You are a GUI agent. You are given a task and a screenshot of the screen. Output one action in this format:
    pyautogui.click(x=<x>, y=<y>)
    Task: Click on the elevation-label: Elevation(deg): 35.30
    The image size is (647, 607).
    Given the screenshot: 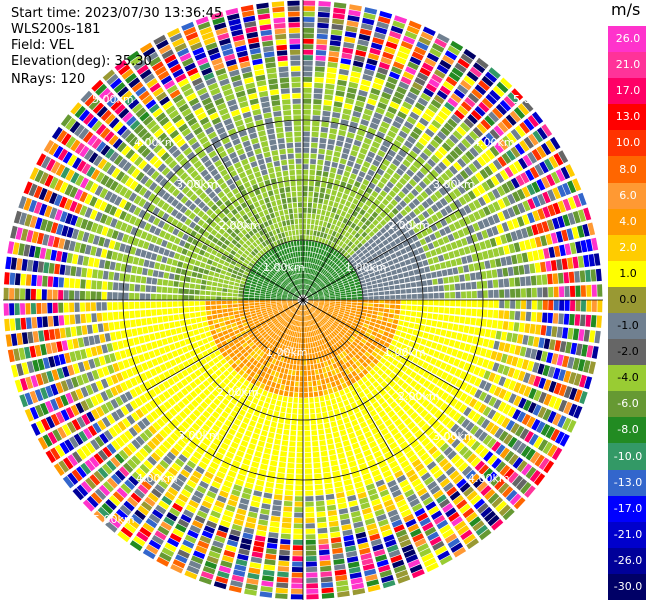 What is the action you would take?
    pyautogui.click(x=81, y=61)
    